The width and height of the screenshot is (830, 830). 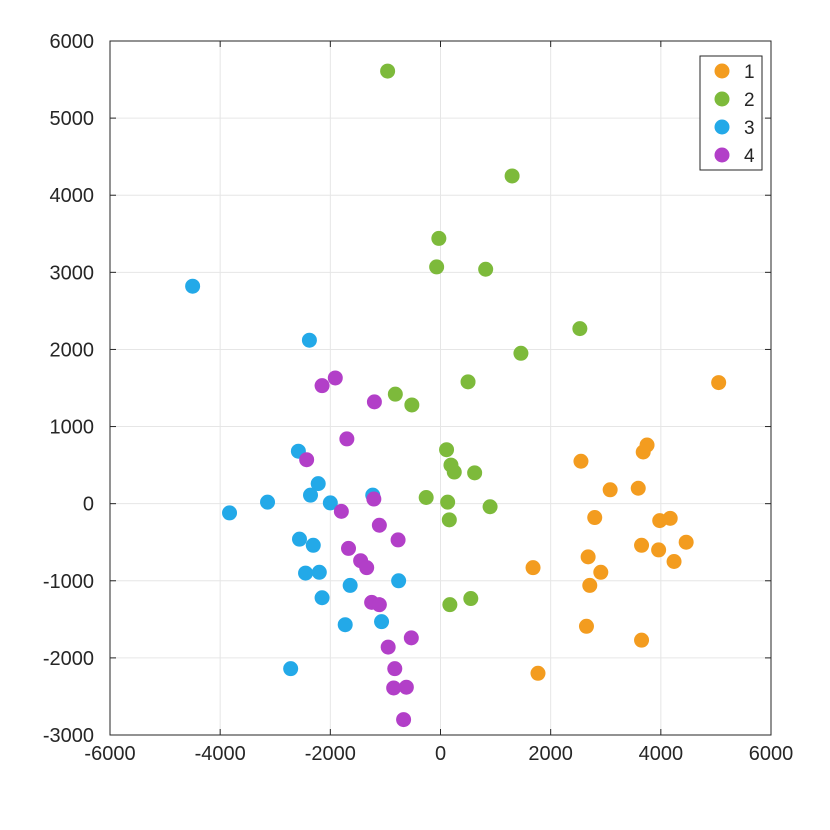 I want to click on y-tick-label: 3000, so click(x=72, y=273).